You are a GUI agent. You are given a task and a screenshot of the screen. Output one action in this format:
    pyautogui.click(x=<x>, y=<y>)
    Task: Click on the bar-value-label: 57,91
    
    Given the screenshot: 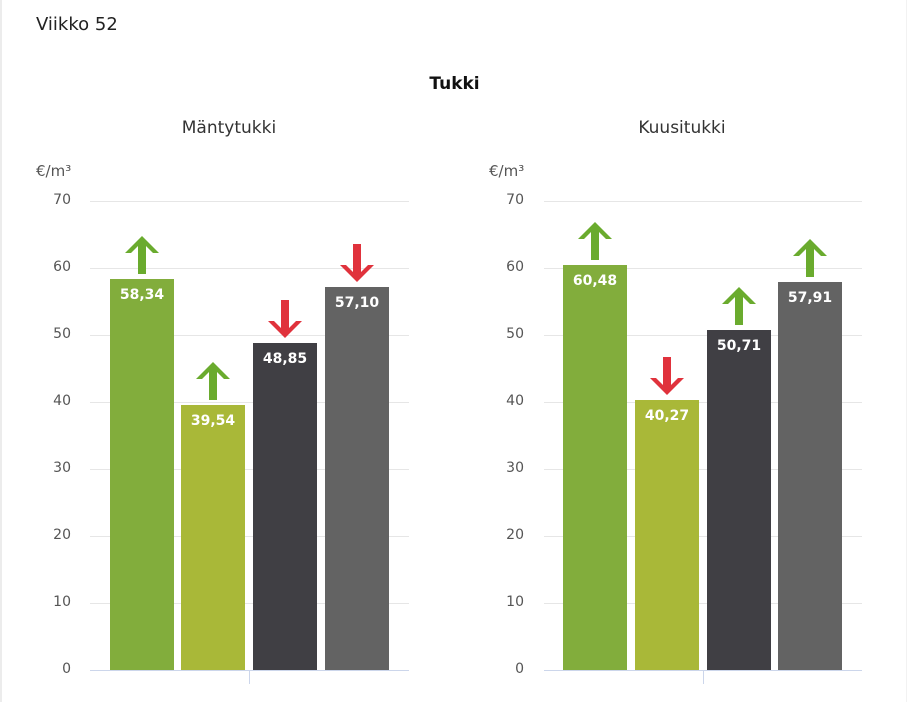 What is the action you would take?
    pyautogui.click(x=810, y=298)
    